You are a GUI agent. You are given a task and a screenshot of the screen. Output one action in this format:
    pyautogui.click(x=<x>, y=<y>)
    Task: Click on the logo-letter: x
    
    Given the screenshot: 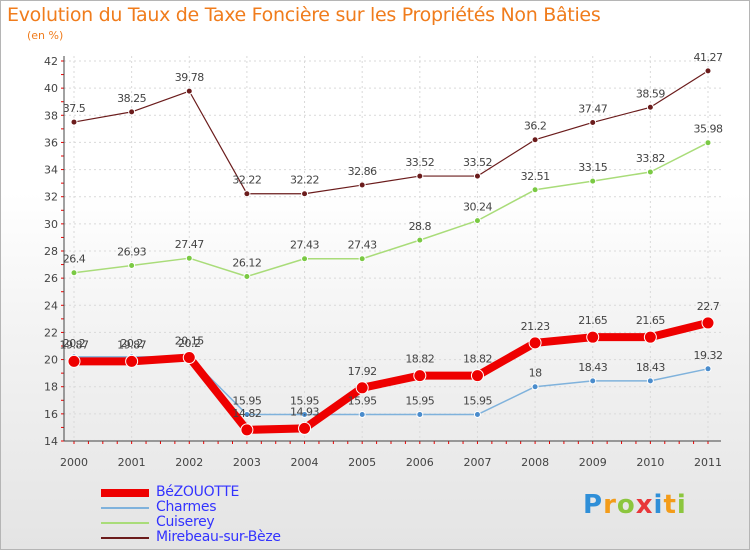 What is the action you would take?
    pyautogui.click(x=644, y=505)
    